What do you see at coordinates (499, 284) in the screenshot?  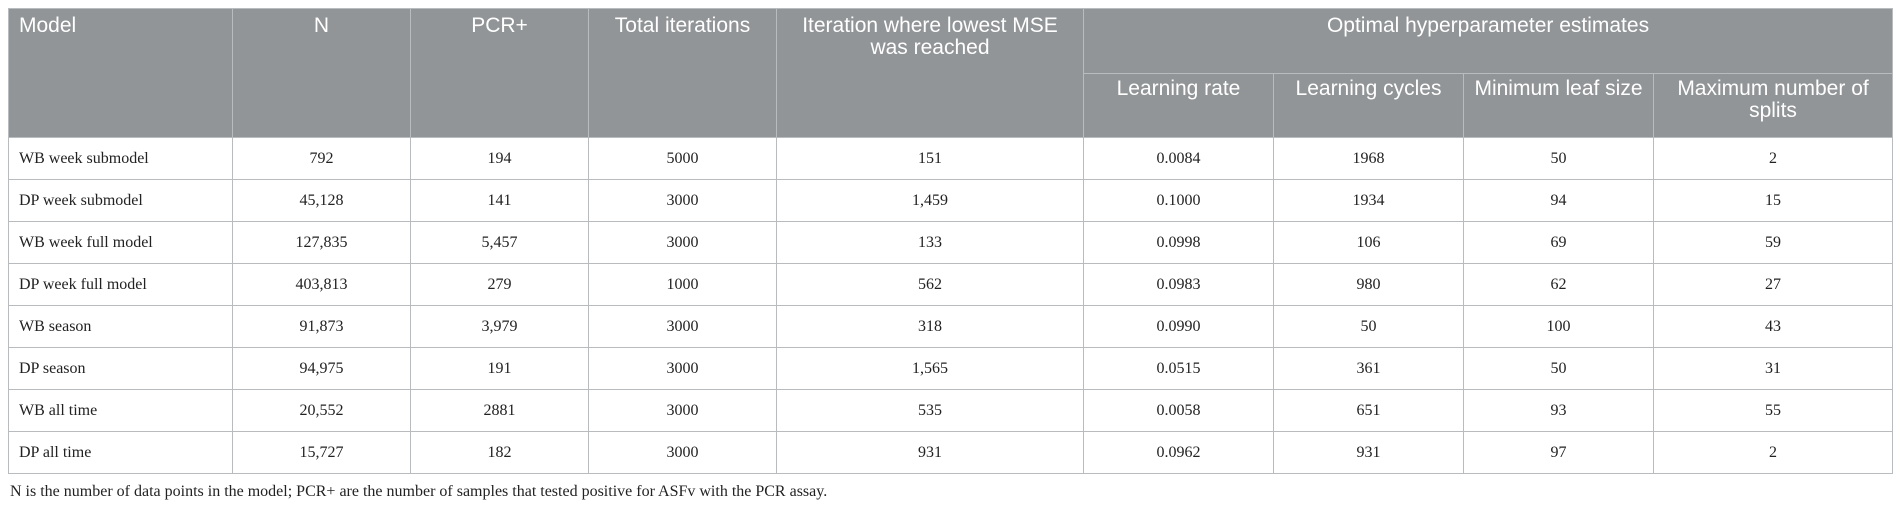 I see `cell-pcr: 279` at bounding box center [499, 284].